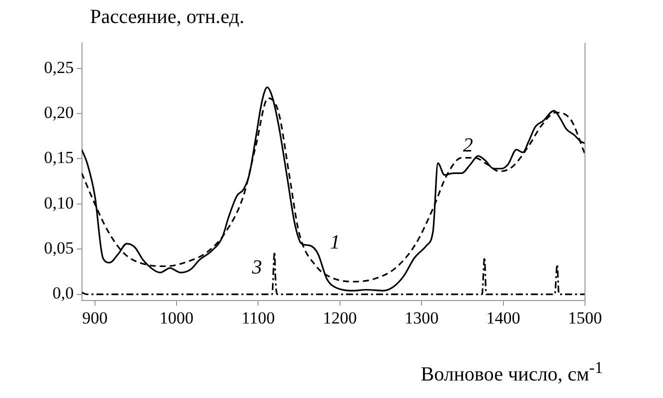 This screenshot has width=663, height=398. Describe the element at coordinates (511, 372) in the screenshot. I see `x-axis-title: Волновое число, см$^{-1}$` at that location.